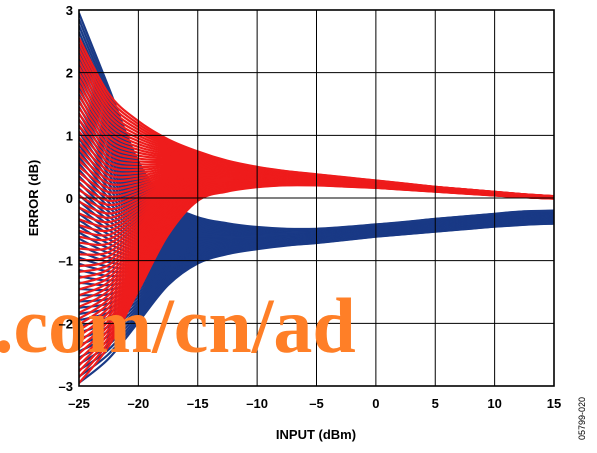 The width and height of the screenshot is (597, 453). I want to click on y-tick-label: 1, so click(69, 135).